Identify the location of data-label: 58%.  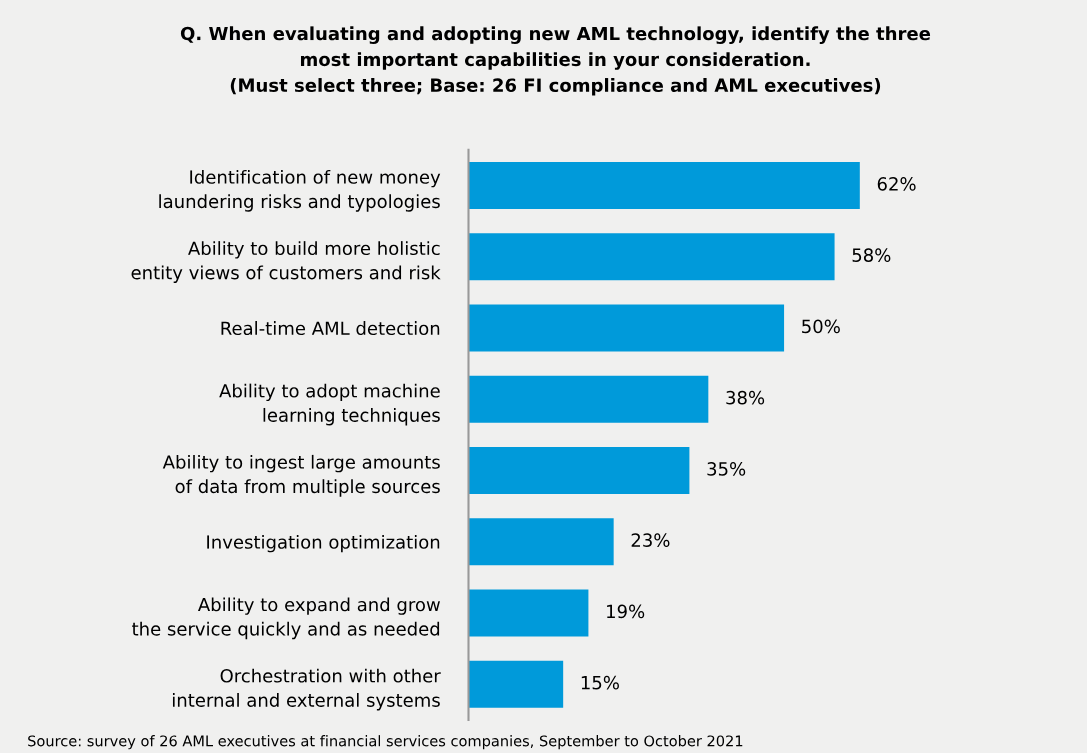
(871, 255).